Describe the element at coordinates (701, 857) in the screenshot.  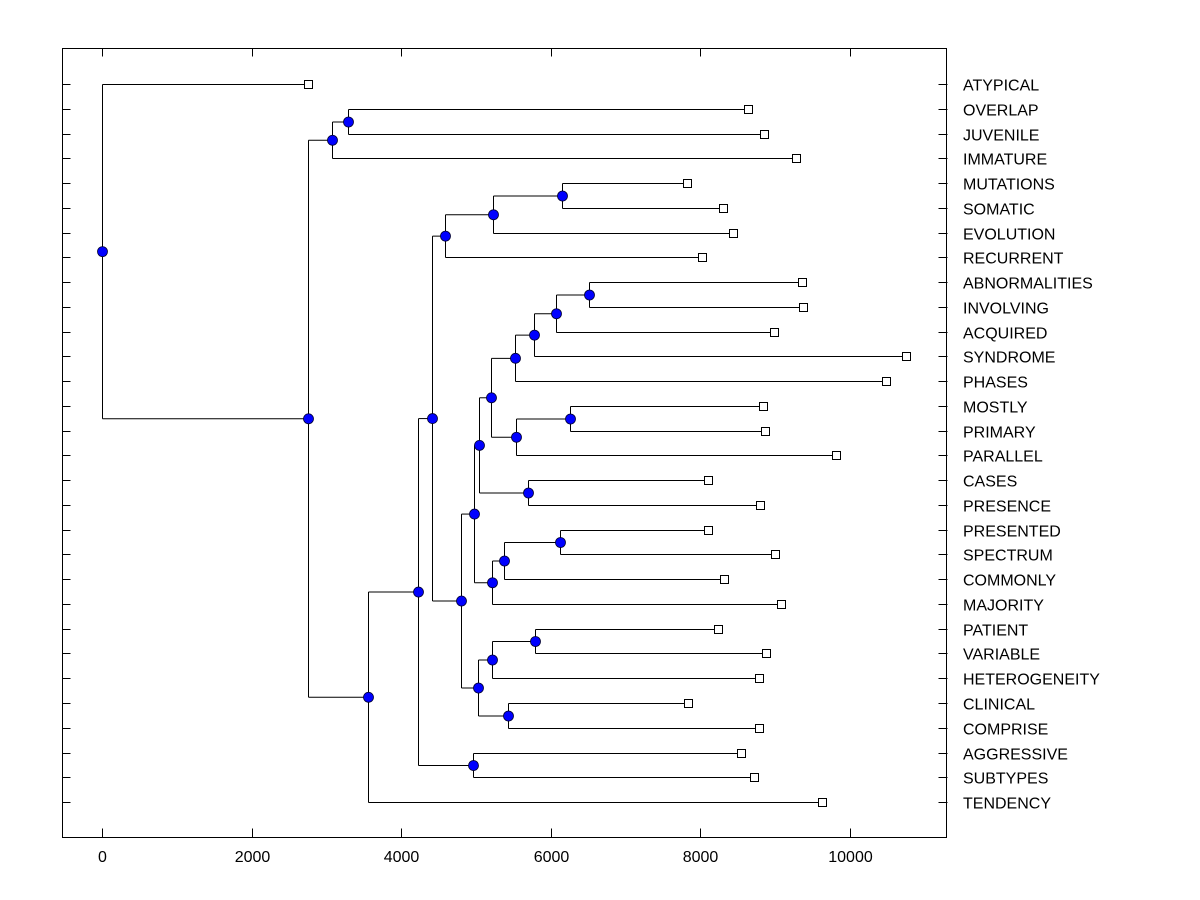
I see `x-tick-label: 8000` at that location.